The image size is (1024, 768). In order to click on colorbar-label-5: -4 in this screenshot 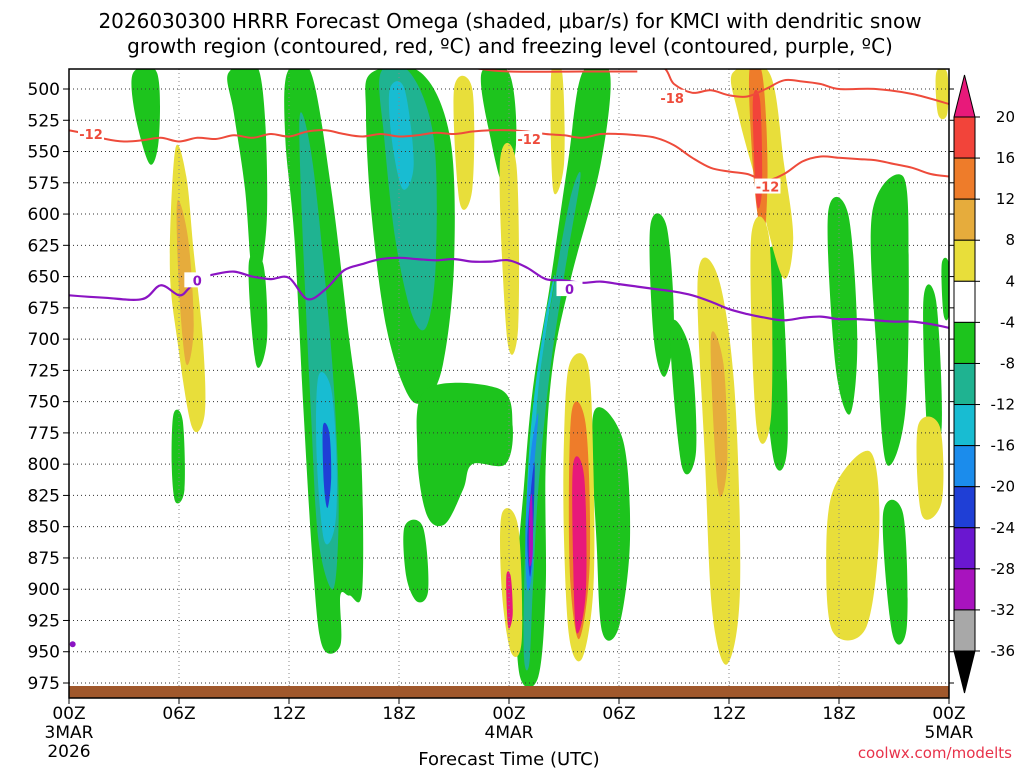, I will do `click(1007, 322)`.